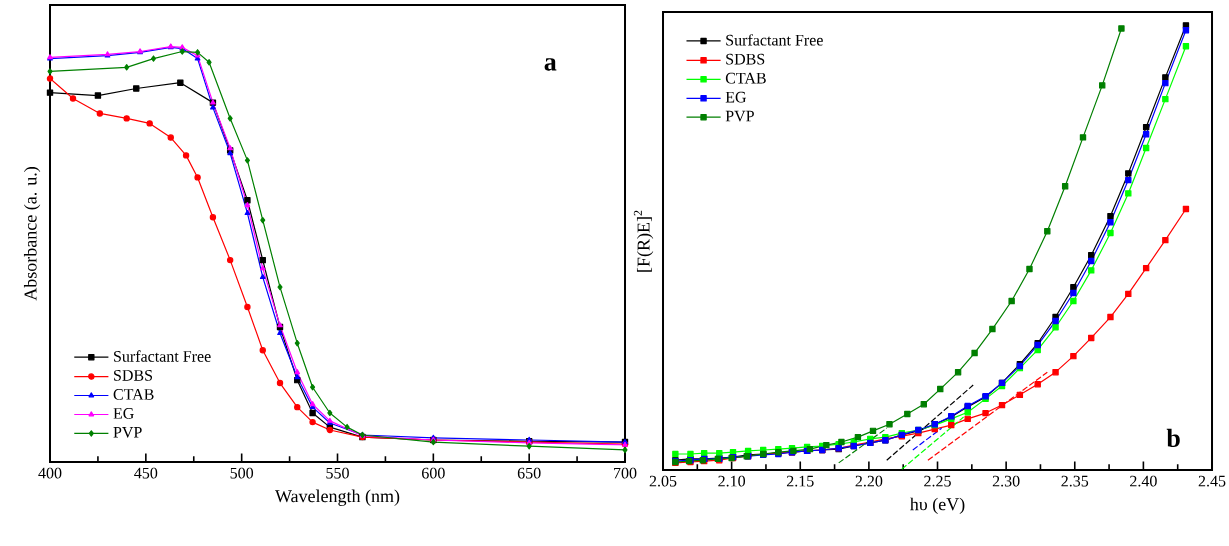 The image size is (1229, 546). What do you see at coordinates (869, 481) in the screenshot?
I see `x-tick-label: 2.20` at bounding box center [869, 481].